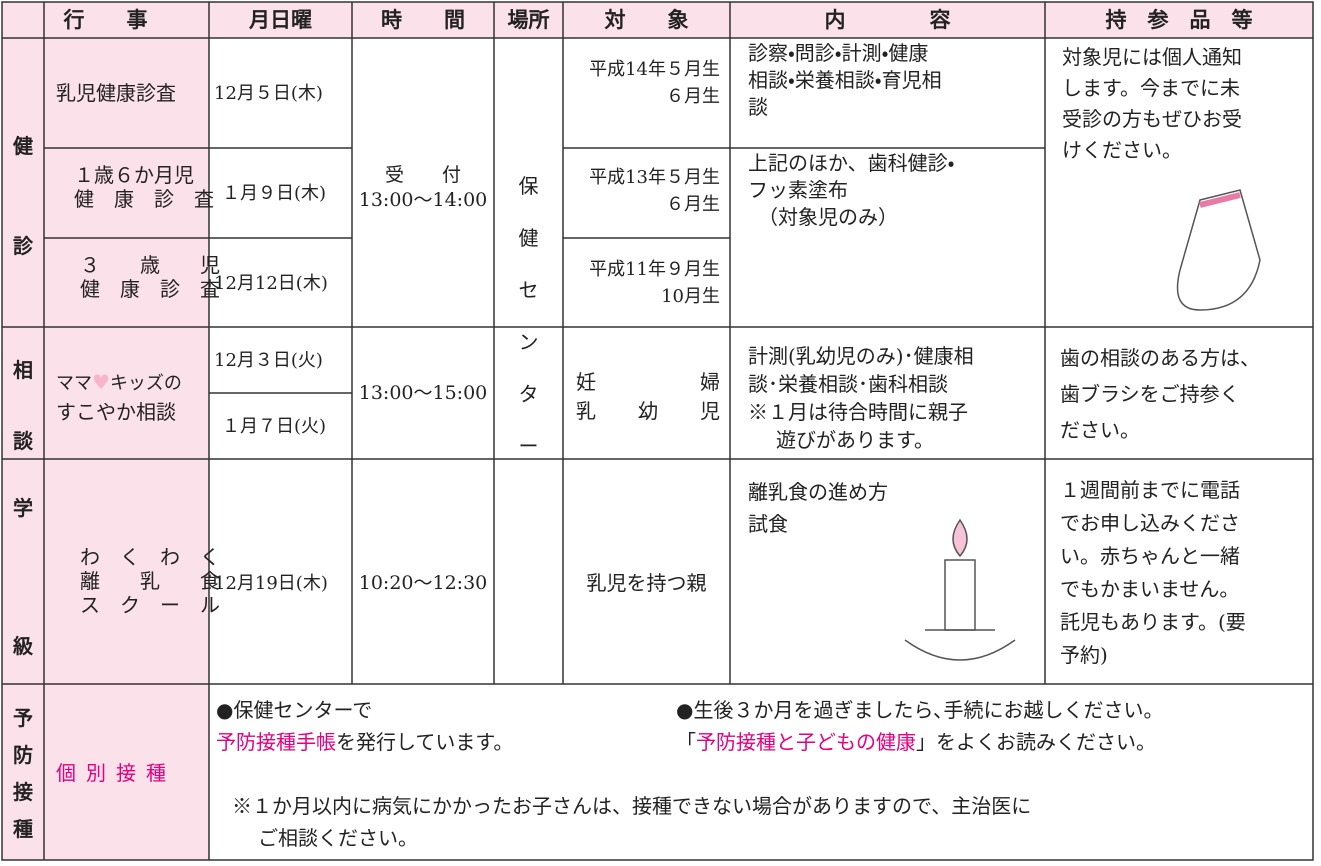 Image resolution: width=1321 pixels, height=866 pixels. What do you see at coordinates (648, 411) in the screenshot?
I see `target-line: 乳 幼 児` at bounding box center [648, 411].